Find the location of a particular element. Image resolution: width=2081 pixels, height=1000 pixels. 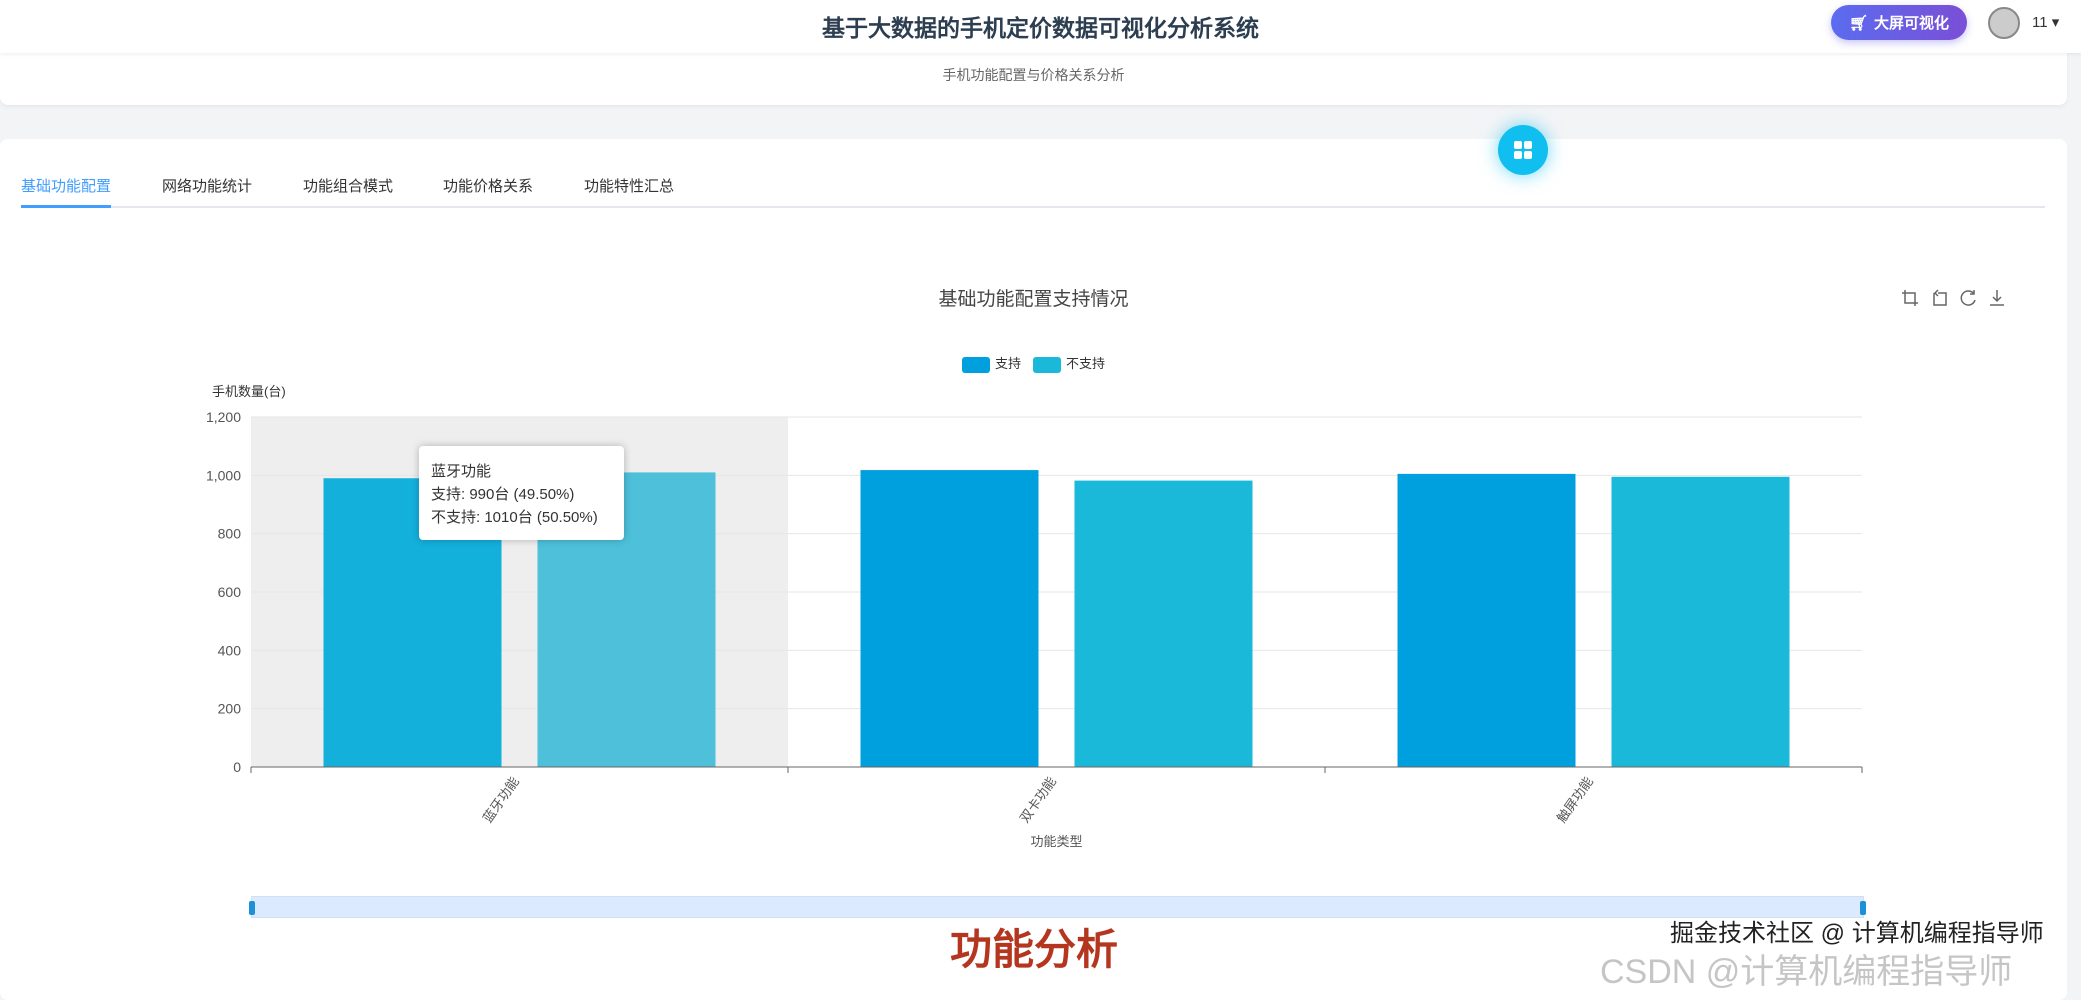

grid-icon is located at coordinates (1523, 150).